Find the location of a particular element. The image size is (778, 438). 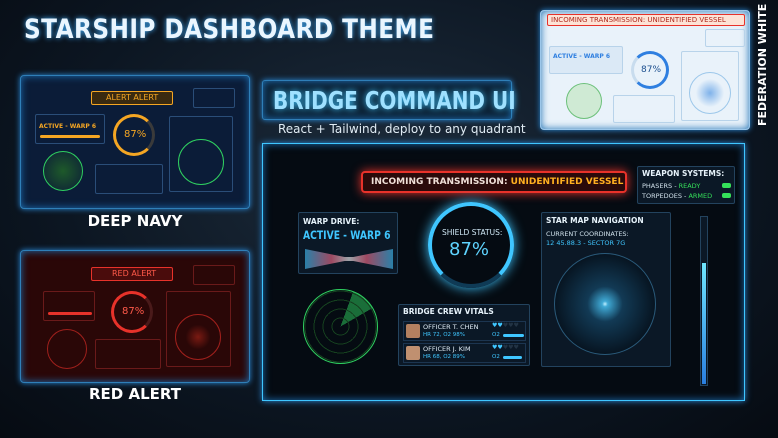

warp-panel is located at coordinates (69, 306).